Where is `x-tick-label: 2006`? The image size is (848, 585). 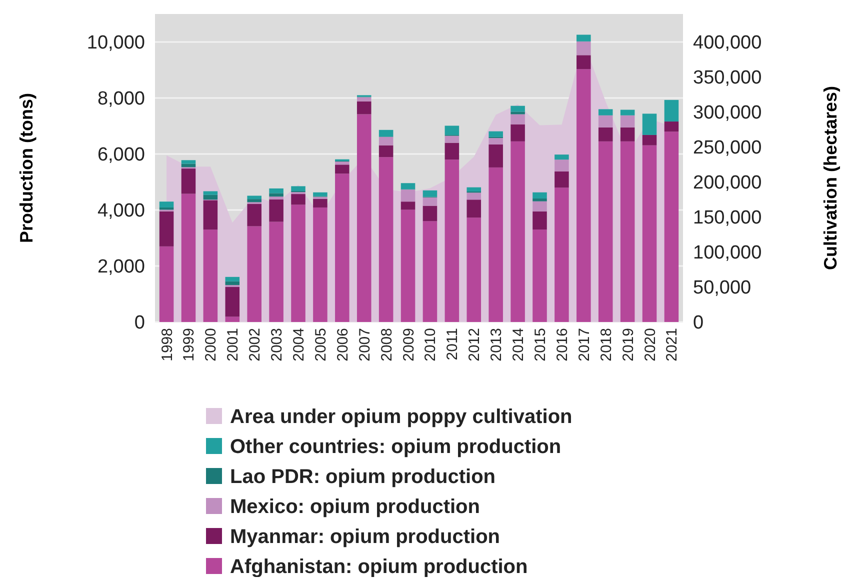
x-tick-label: 2006 is located at coordinates (343, 345).